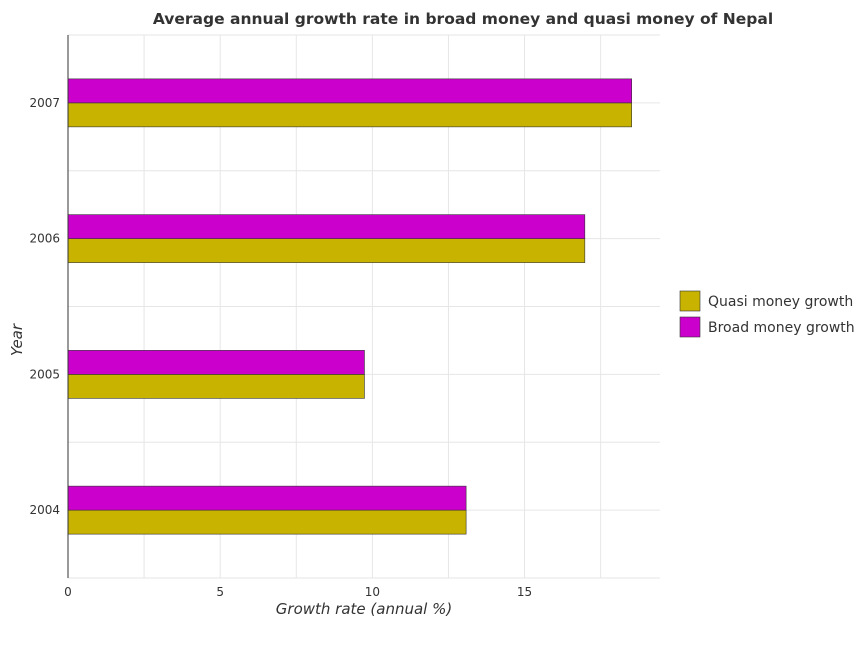  Describe the element at coordinates (220, 592) in the screenshot. I see `x-tick-label: 5` at that location.